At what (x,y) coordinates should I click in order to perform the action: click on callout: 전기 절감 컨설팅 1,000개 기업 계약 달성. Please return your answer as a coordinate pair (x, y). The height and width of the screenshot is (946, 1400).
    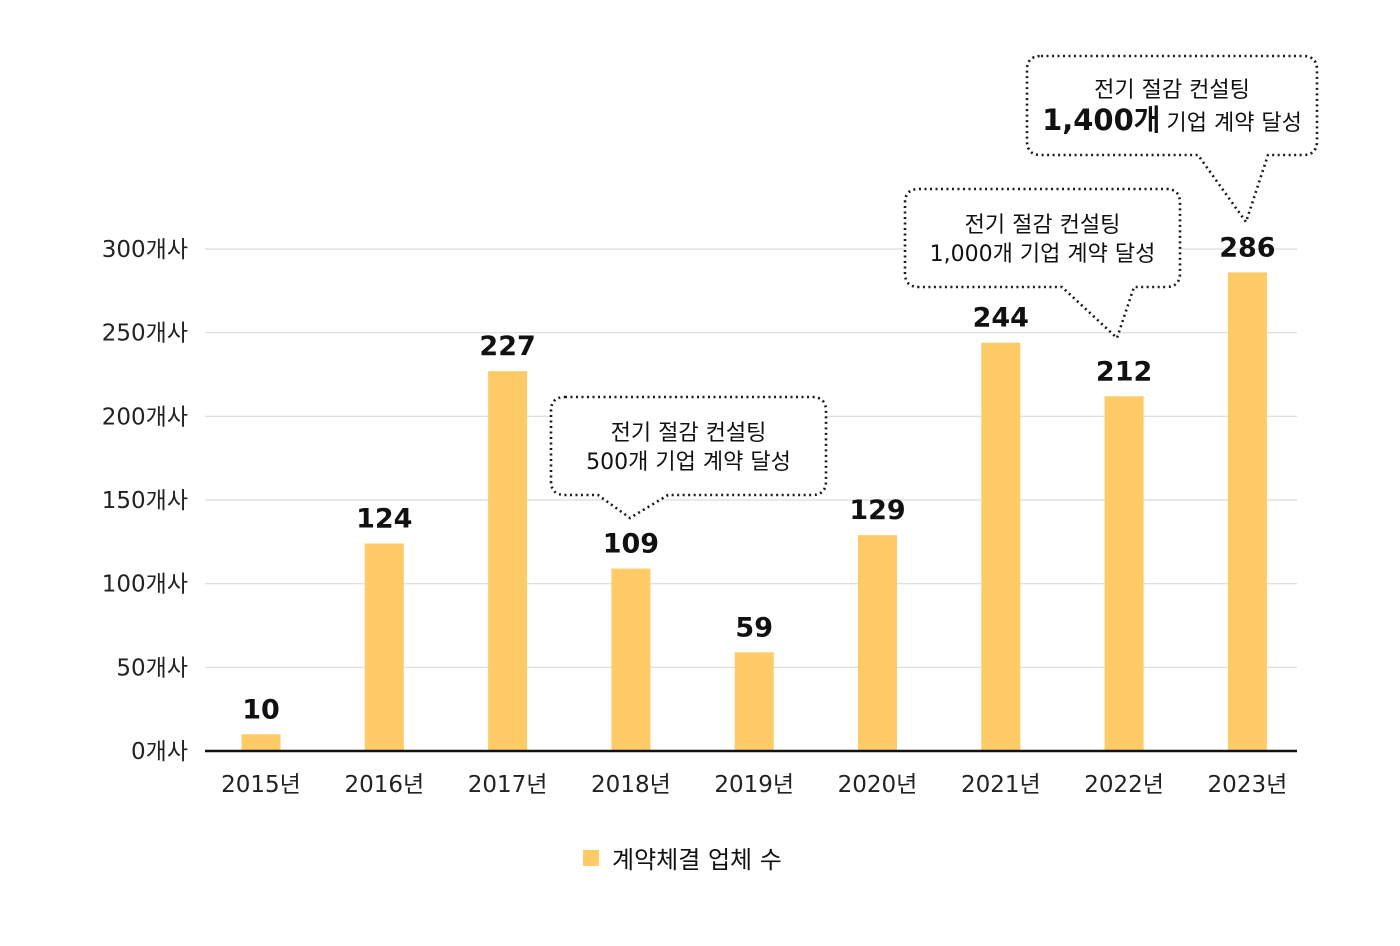
    Looking at the image, I should click on (1042, 264).